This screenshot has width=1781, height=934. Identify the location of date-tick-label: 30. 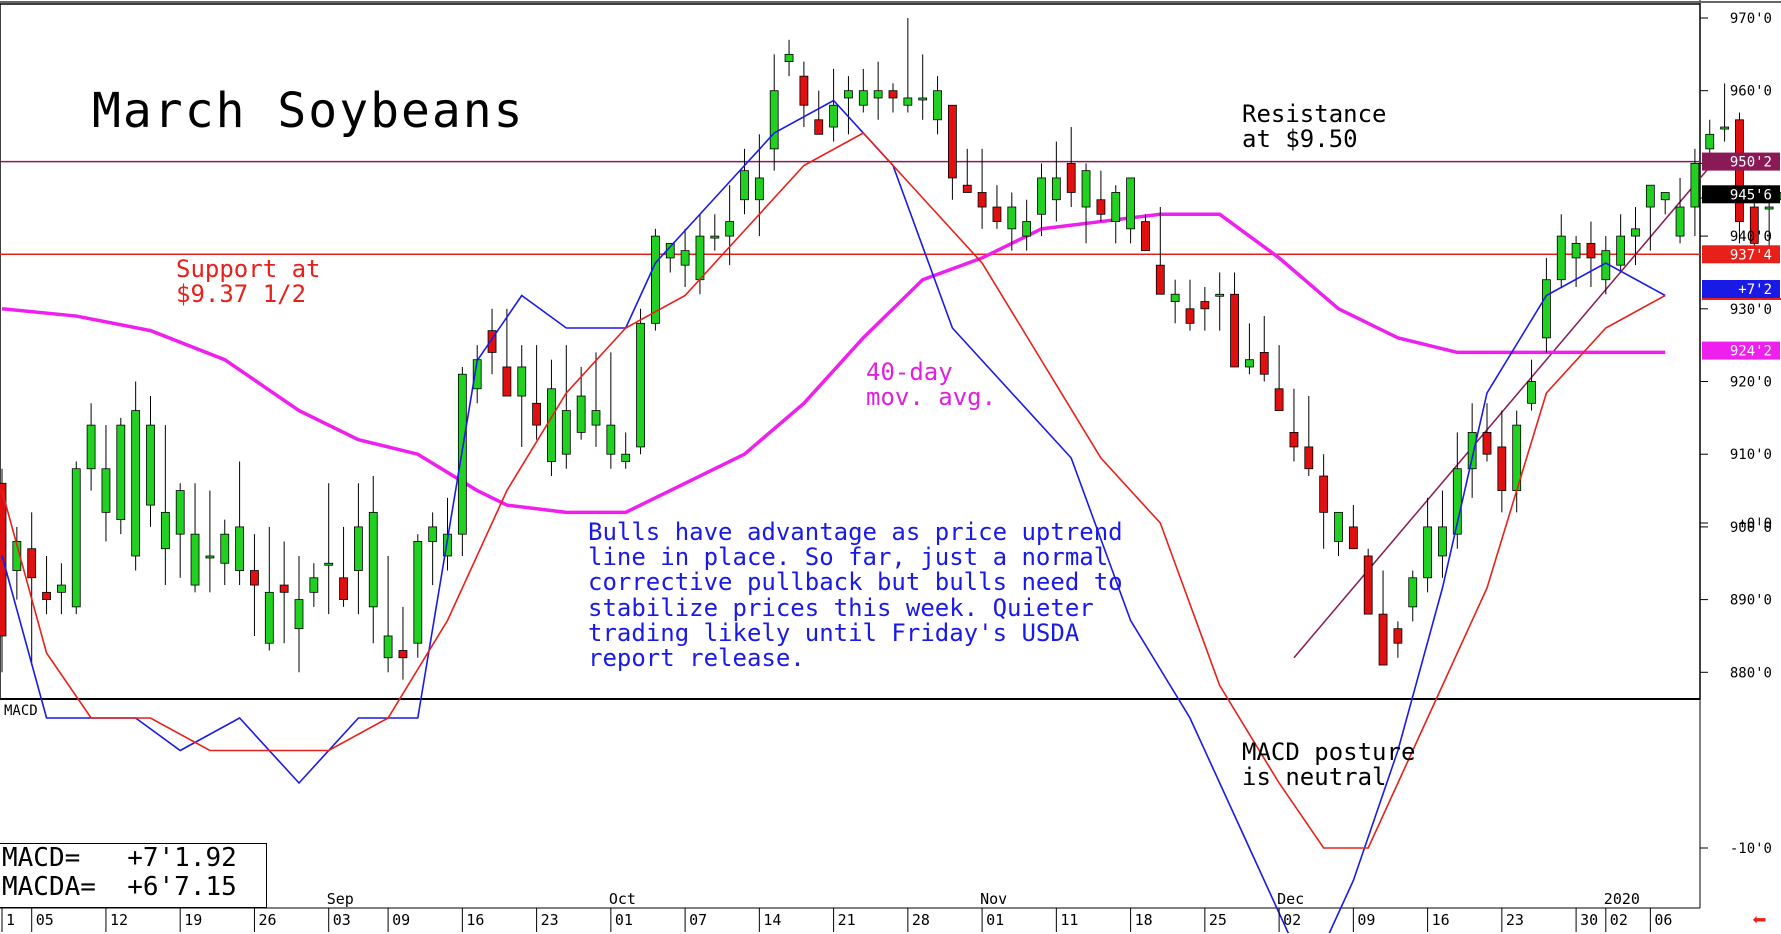
(1589, 920).